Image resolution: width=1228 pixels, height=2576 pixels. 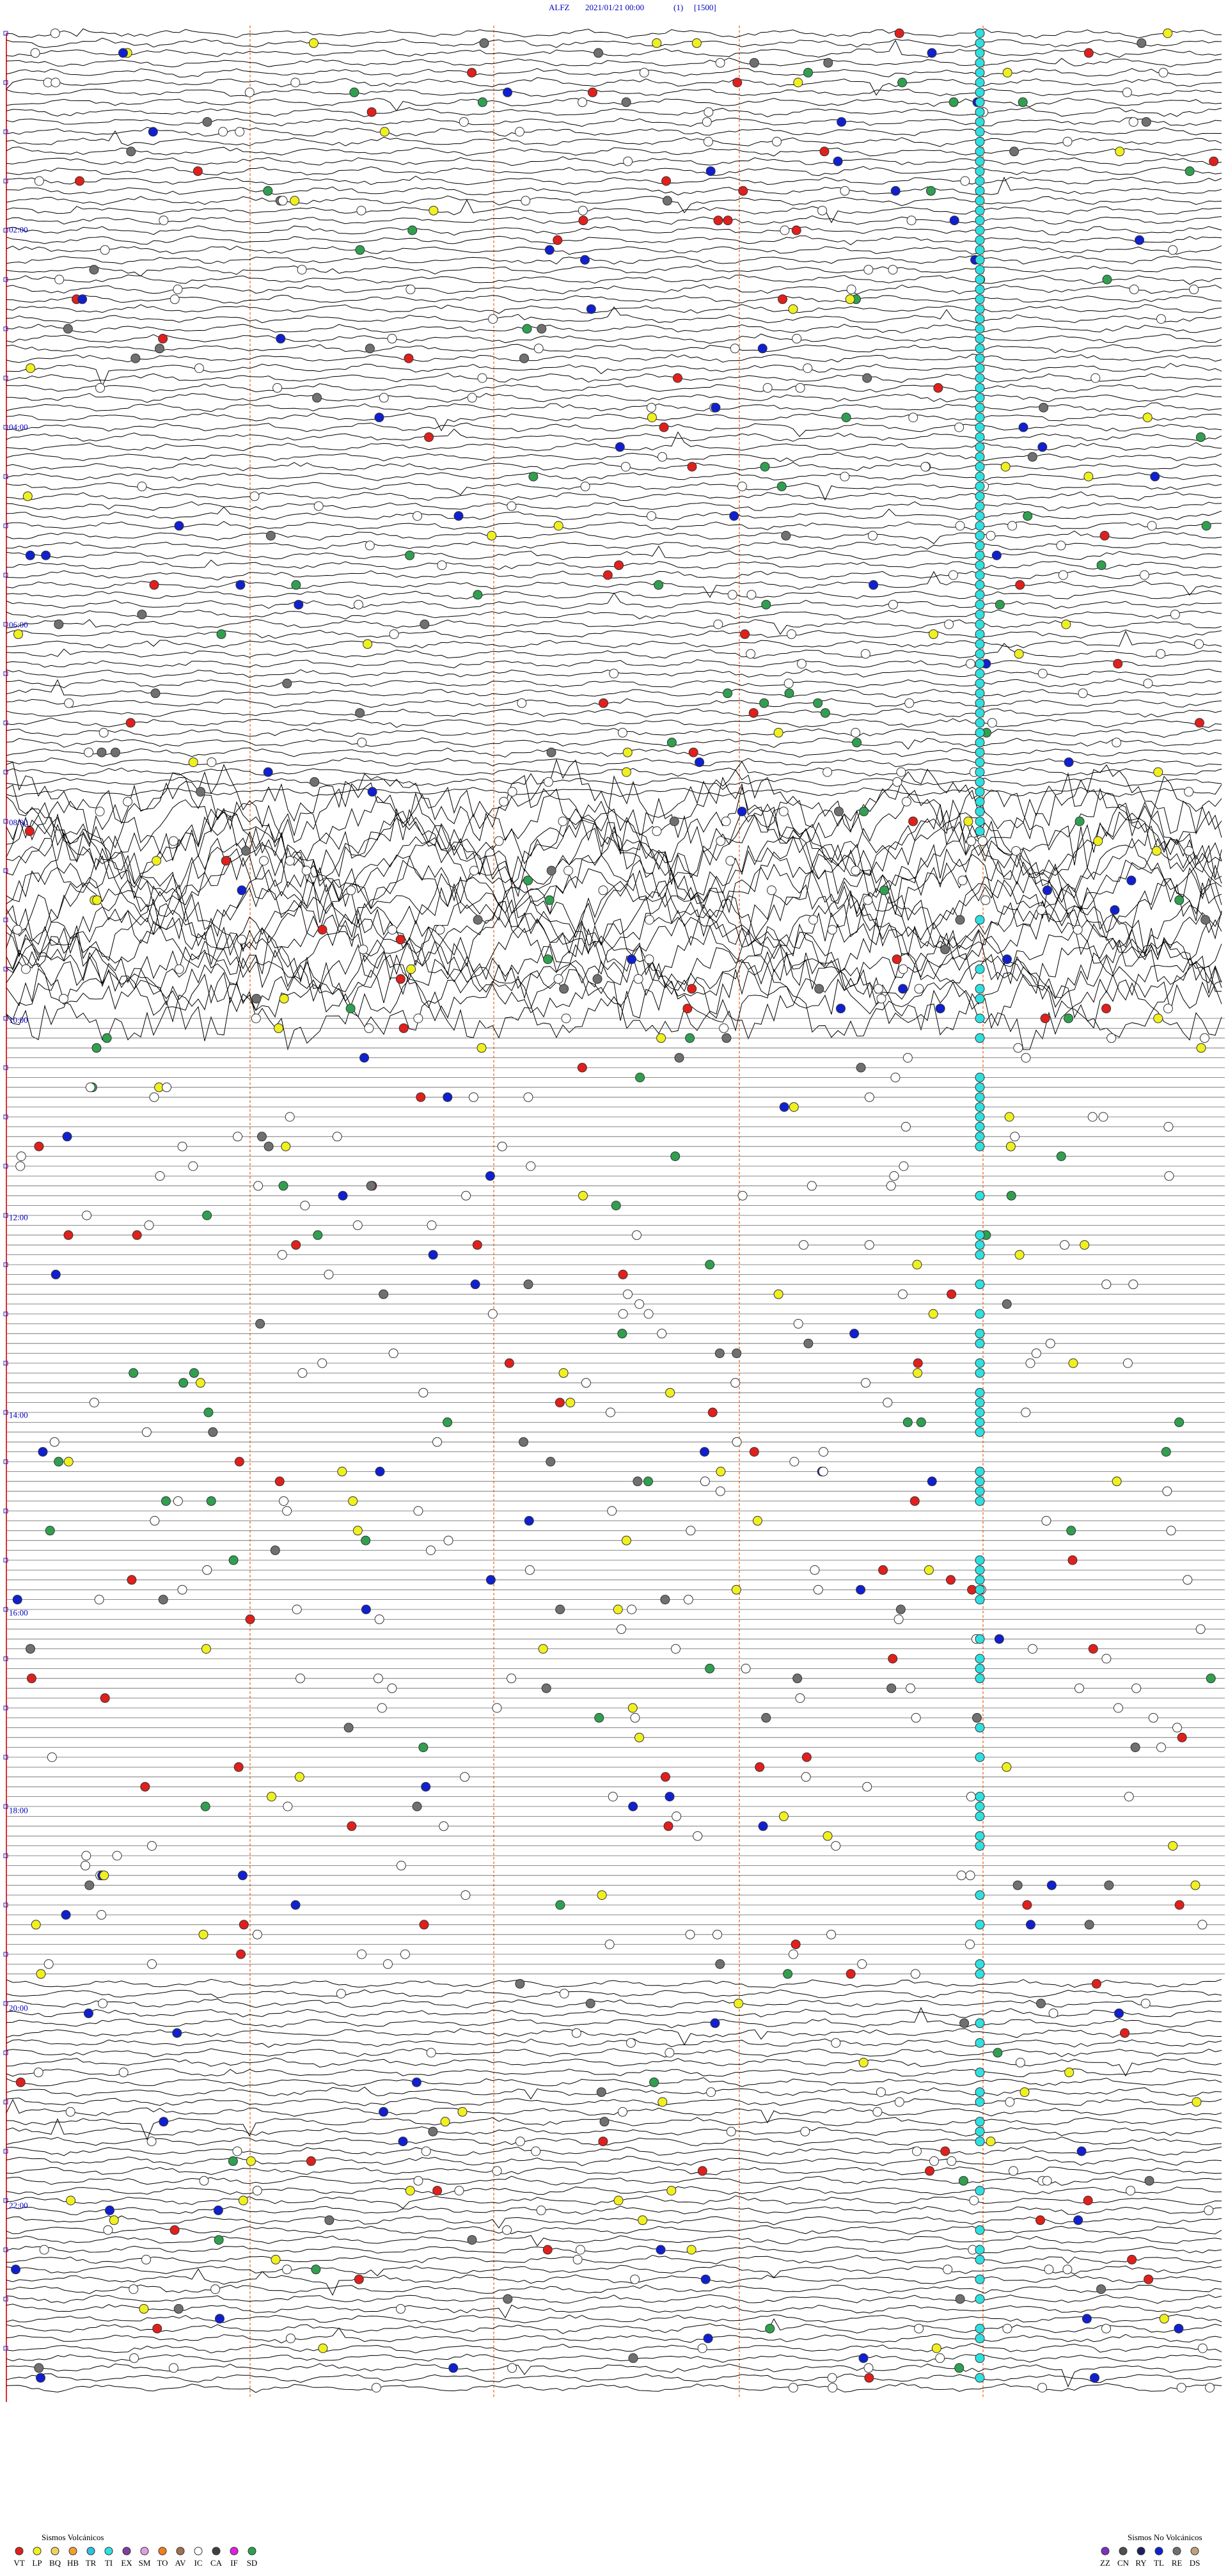 What do you see at coordinates (145, 2563) in the screenshot?
I see `legend-code: SM` at bounding box center [145, 2563].